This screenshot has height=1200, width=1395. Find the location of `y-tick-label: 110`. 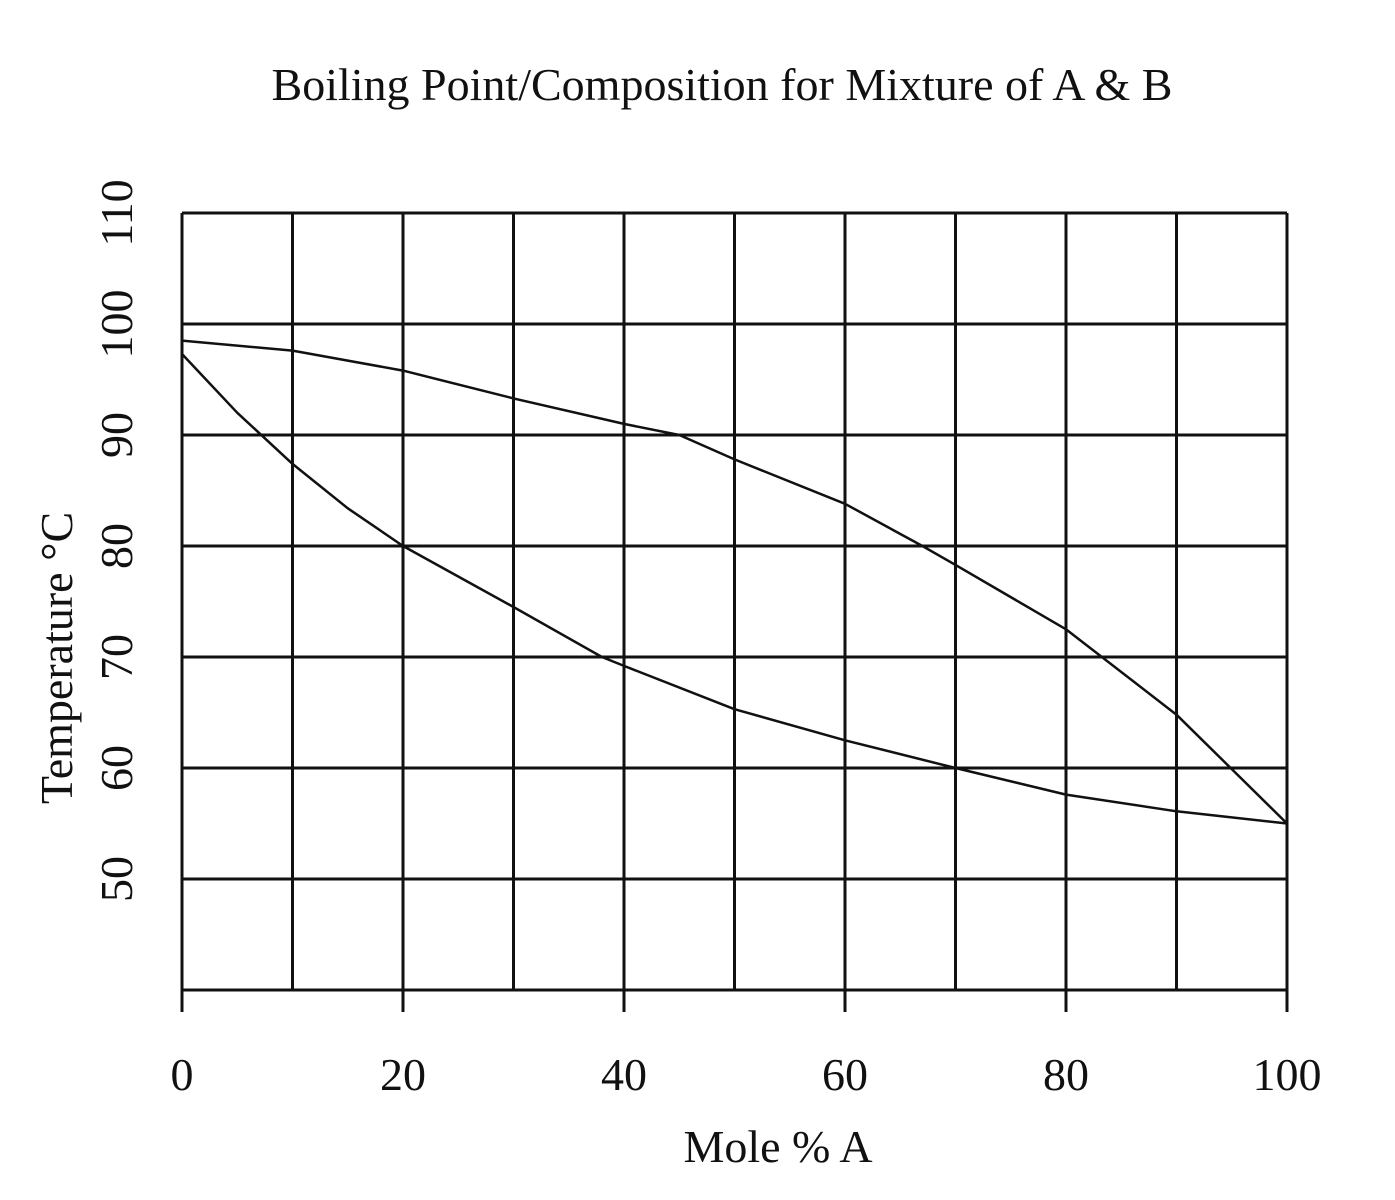

y-tick-label: 110 is located at coordinates (116, 212).